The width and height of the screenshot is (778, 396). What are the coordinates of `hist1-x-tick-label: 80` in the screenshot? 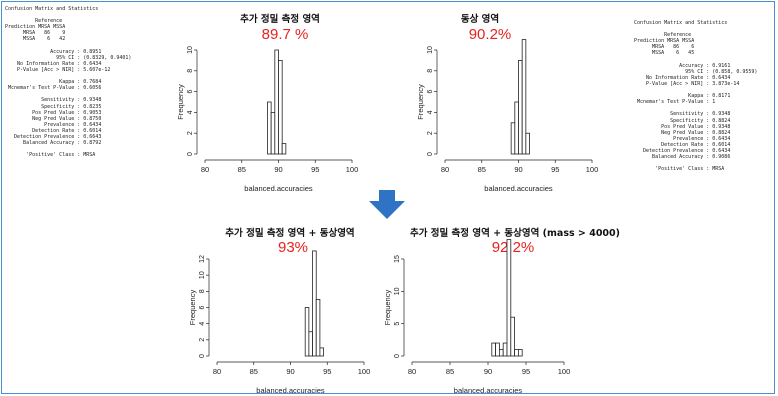 It's located at (205, 169).